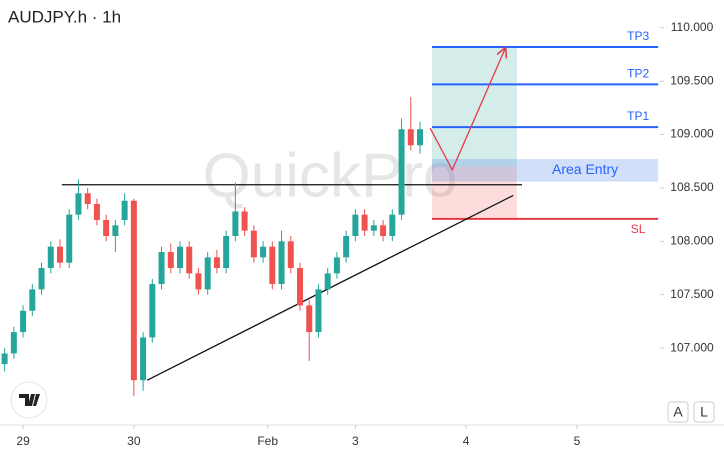 Image resolution: width=724 pixels, height=464 pixels. What do you see at coordinates (355, 441) in the screenshot?
I see `x-tick-label: 3` at bounding box center [355, 441].